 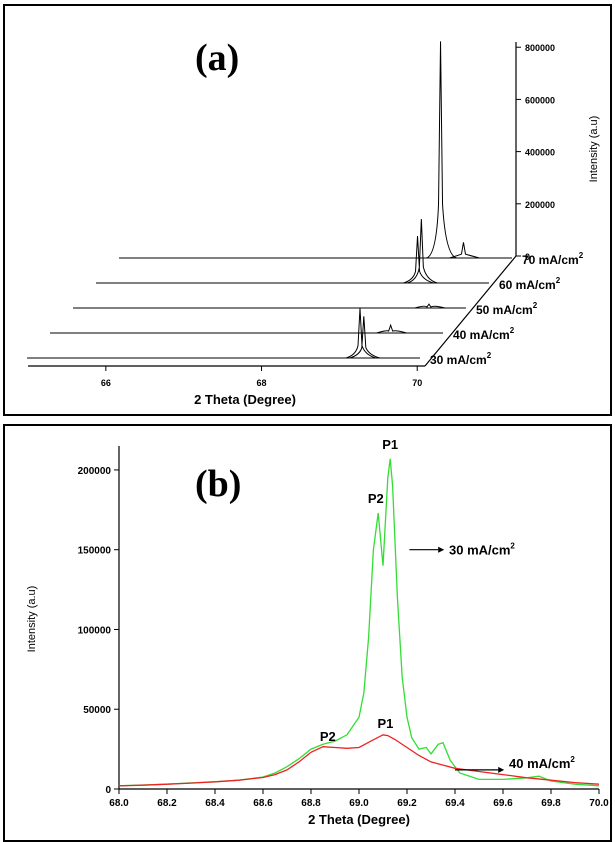 I want to click on series-label-4: 70 mA/cm2, so click(x=553, y=259).